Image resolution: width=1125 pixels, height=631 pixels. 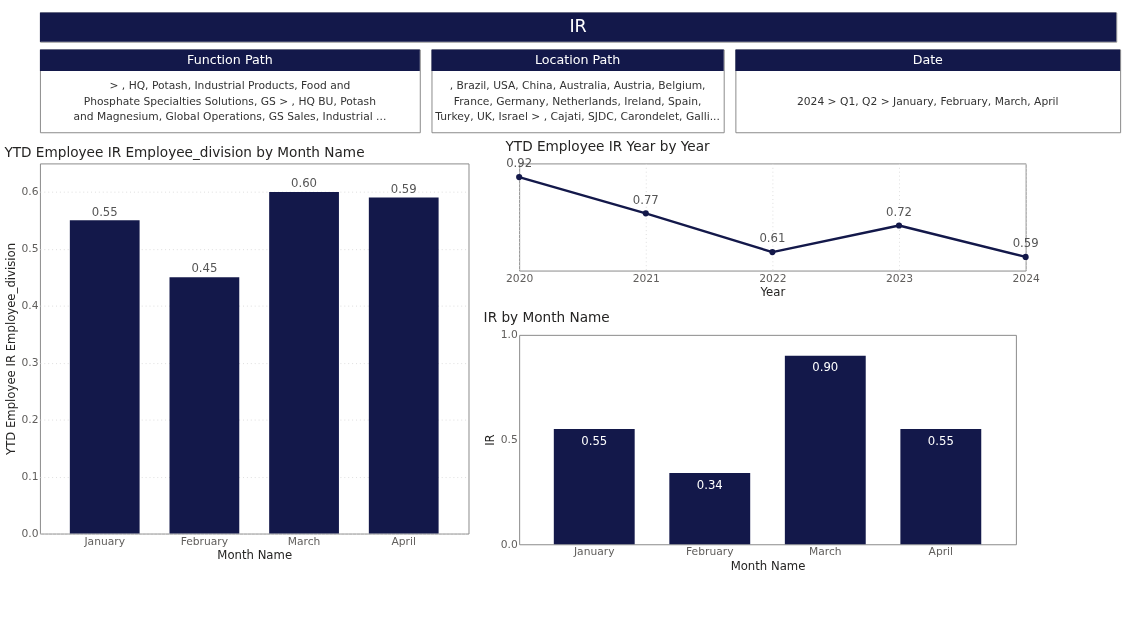 What do you see at coordinates (184, 151) in the screenshot?
I see `chart-title: YTD Employee IR Employee_division by Month Name` at bounding box center [184, 151].